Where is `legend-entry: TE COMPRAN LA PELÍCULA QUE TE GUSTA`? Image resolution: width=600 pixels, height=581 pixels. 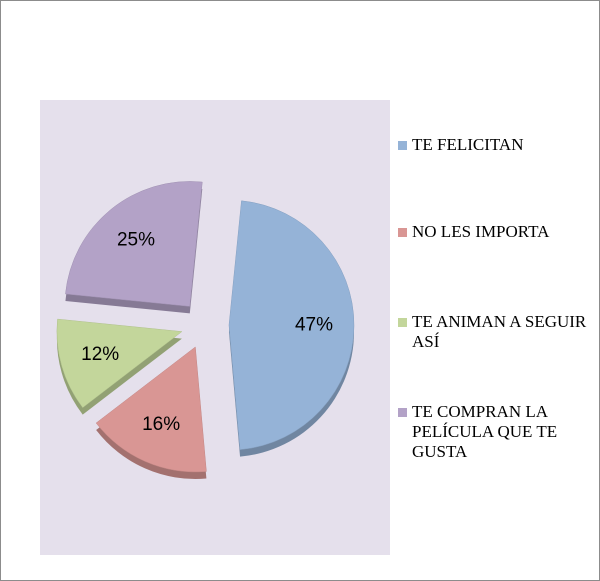 legend-entry: TE COMPRAN LA PELÍCULA QUE TE GUSTA is located at coordinates (498, 432).